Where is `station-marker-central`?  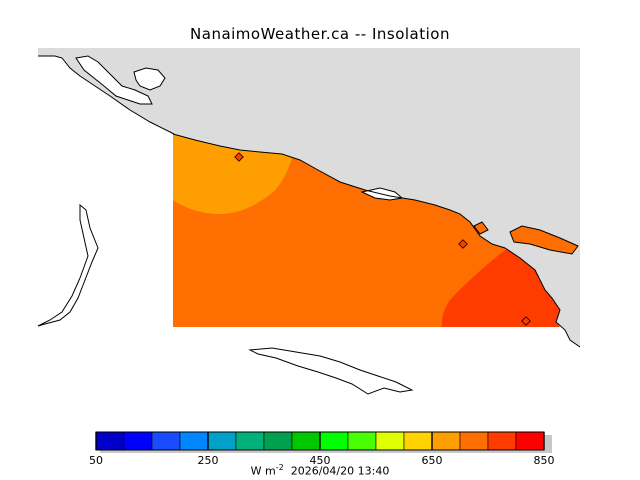
station-marker-central is located at coordinates (463, 244).